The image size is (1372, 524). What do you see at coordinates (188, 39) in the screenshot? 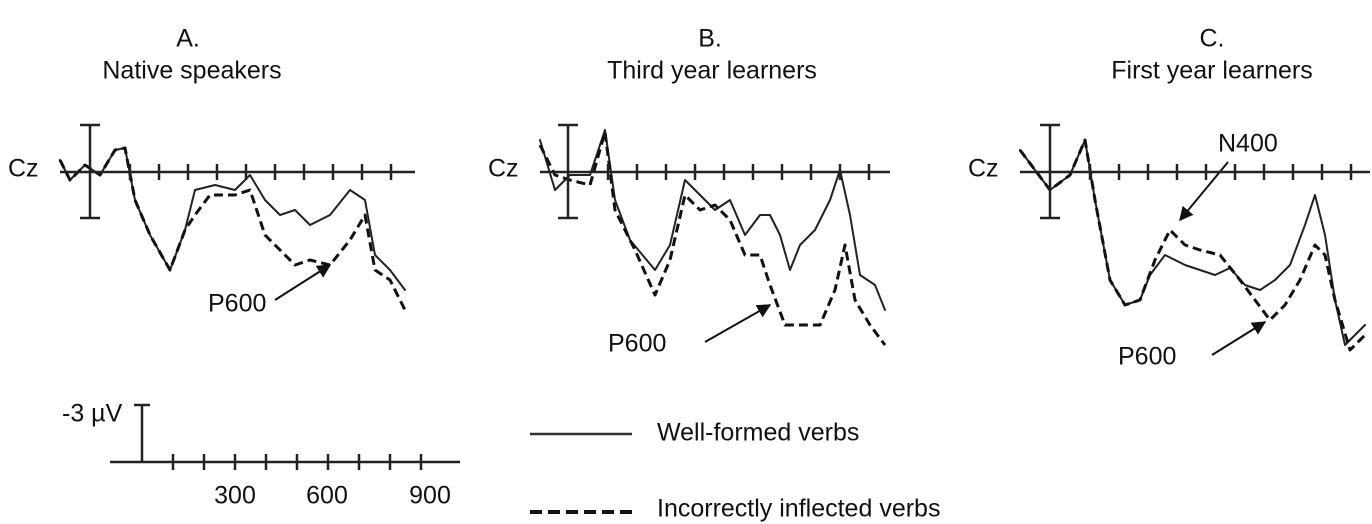
I see `panel-letter: A.` at bounding box center [188, 39].